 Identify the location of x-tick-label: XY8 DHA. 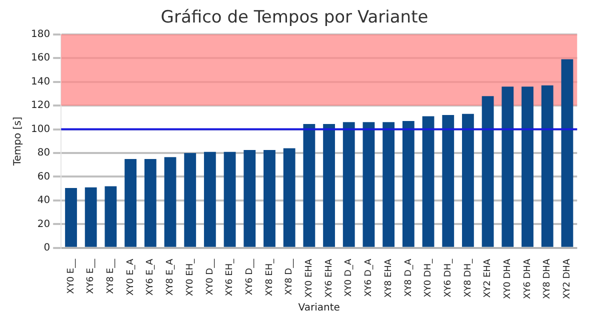
(547, 279).